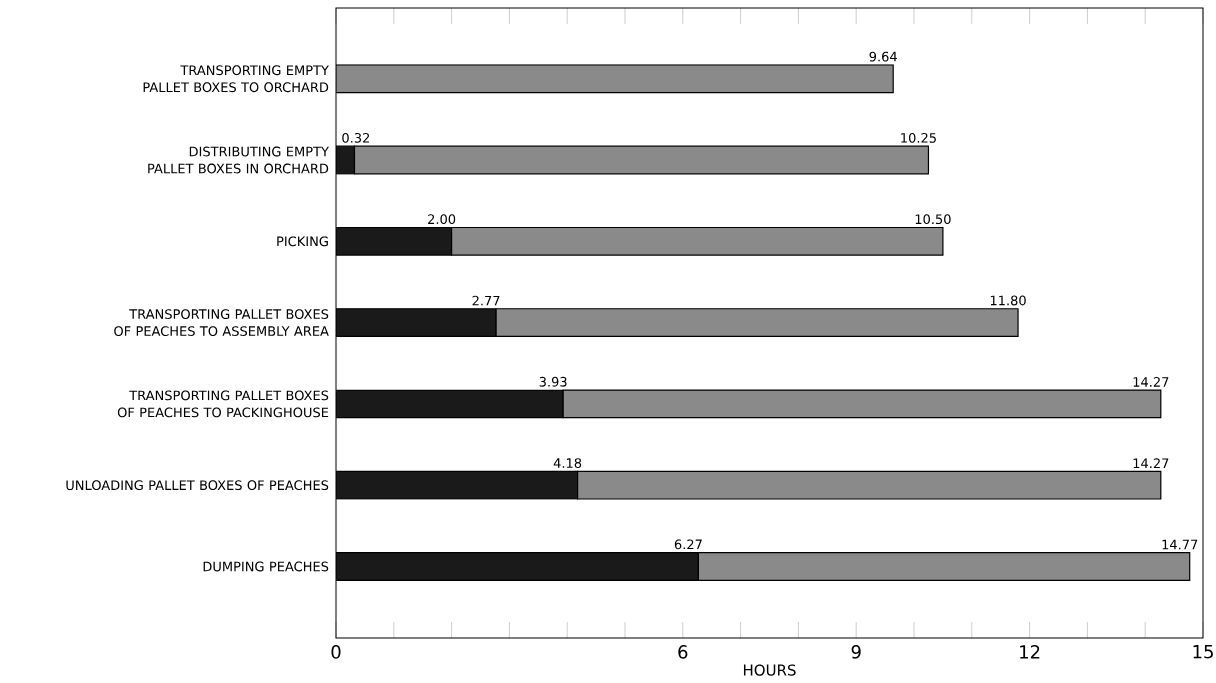 The height and width of the screenshot is (683, 1216). Describe the element at coordinates (683, 652) in the screenshot. I see `x-tick-label: 6` at that location.